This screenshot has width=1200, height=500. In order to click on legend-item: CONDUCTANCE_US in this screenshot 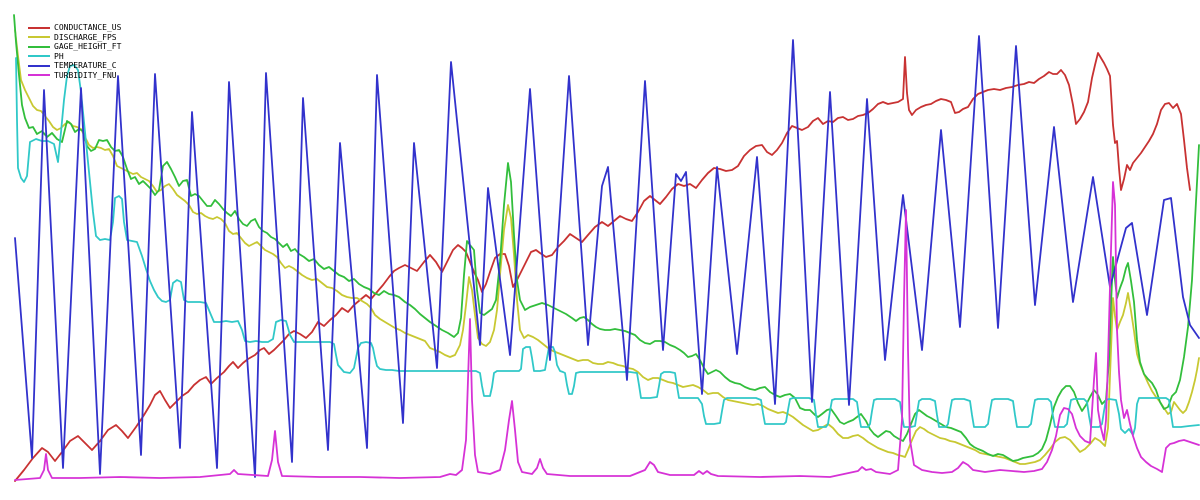, I will do `click(74, 28)`.